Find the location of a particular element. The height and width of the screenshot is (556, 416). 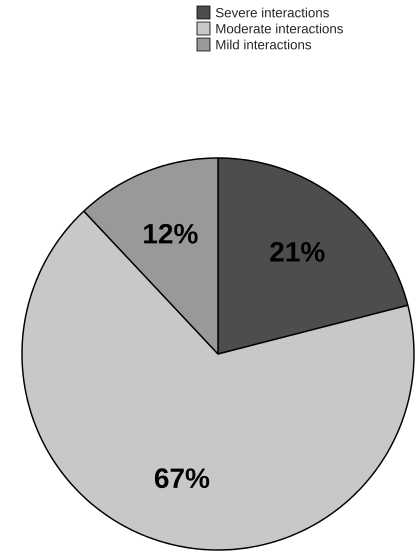

legend-label: Severe interactions is located at coordinates (272, 13).